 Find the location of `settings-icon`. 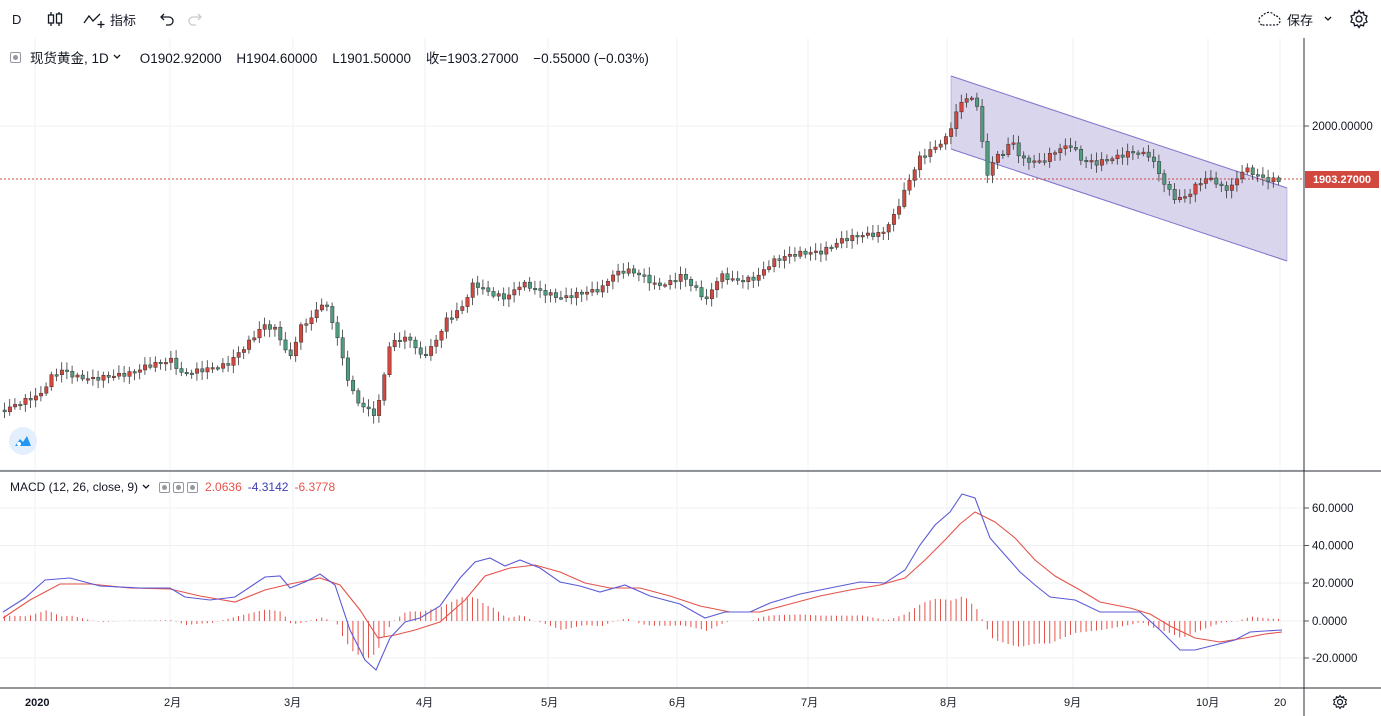

settings-icon is located at coordinates (179, 487).